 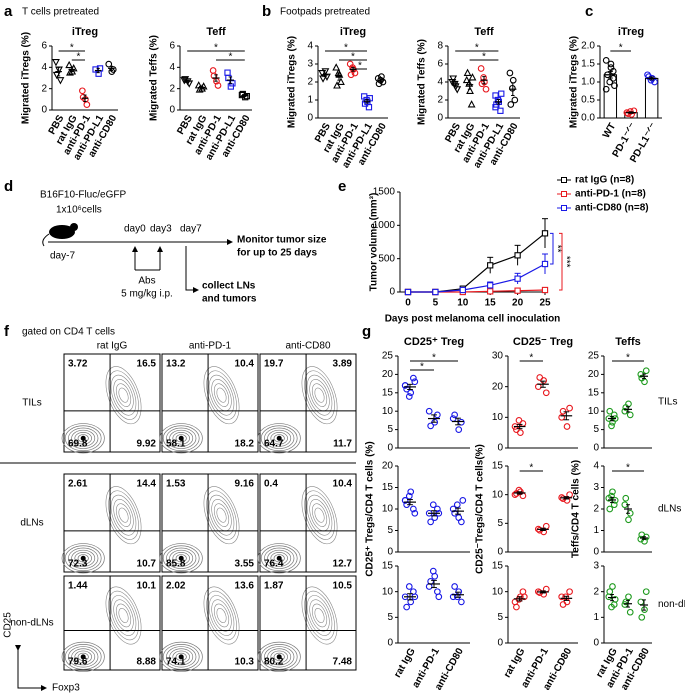 What do you see at coordinates (596, 448) in the screenshot?
I see `y-tick-label: 0` at bounding box center [596, 448].